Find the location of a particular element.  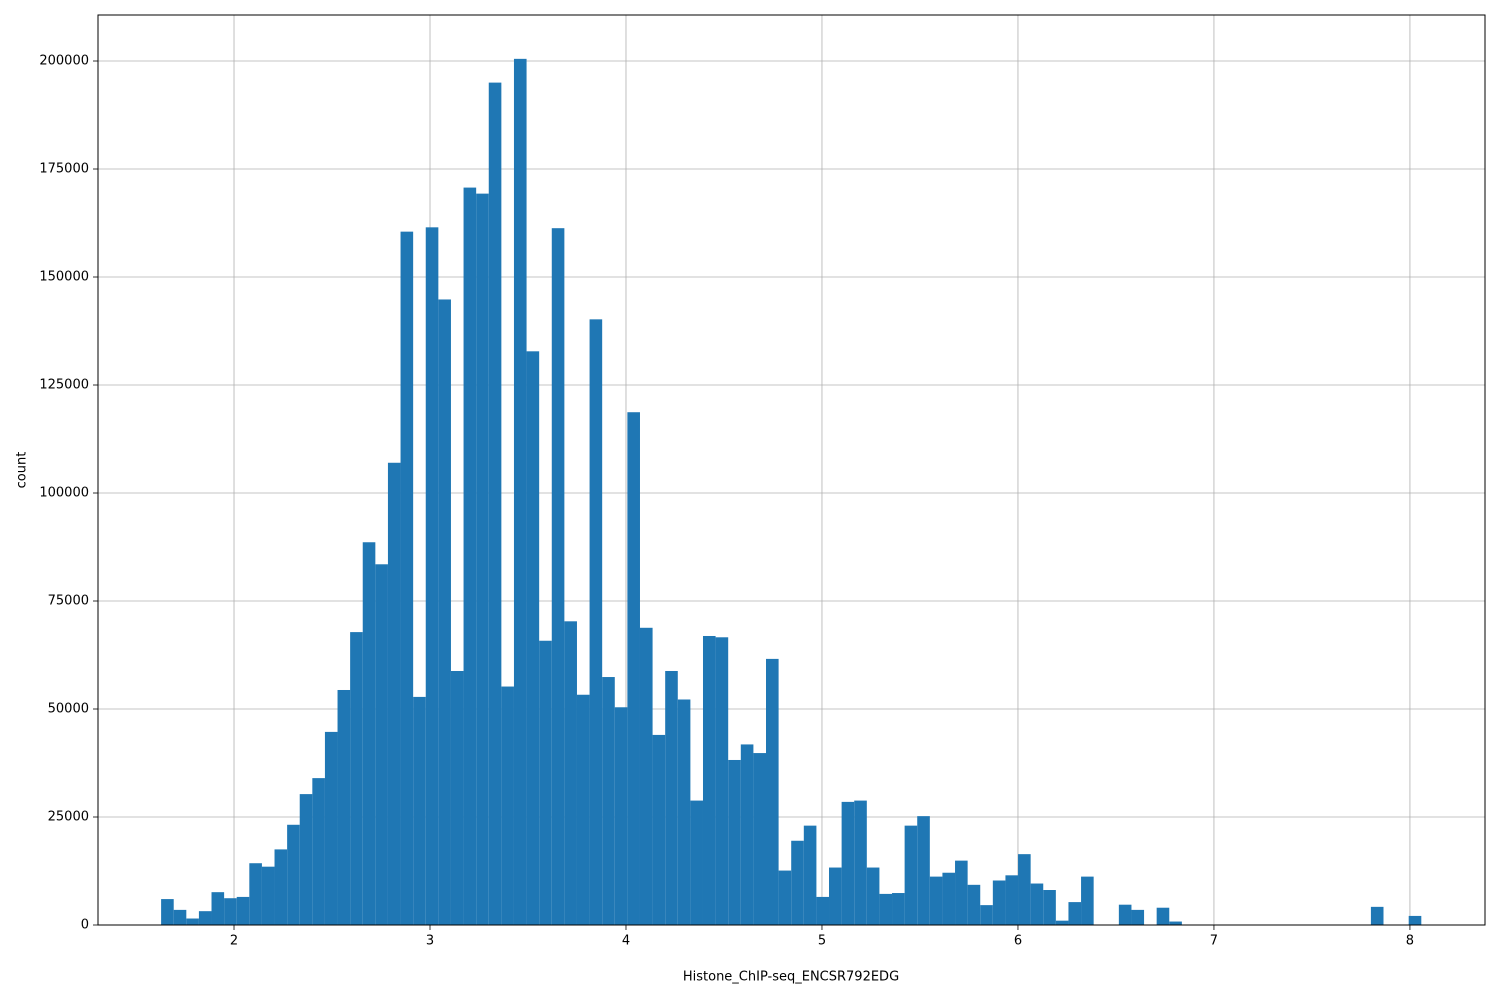

y-tick-label: 125000 is located at coordinates (64, 385).